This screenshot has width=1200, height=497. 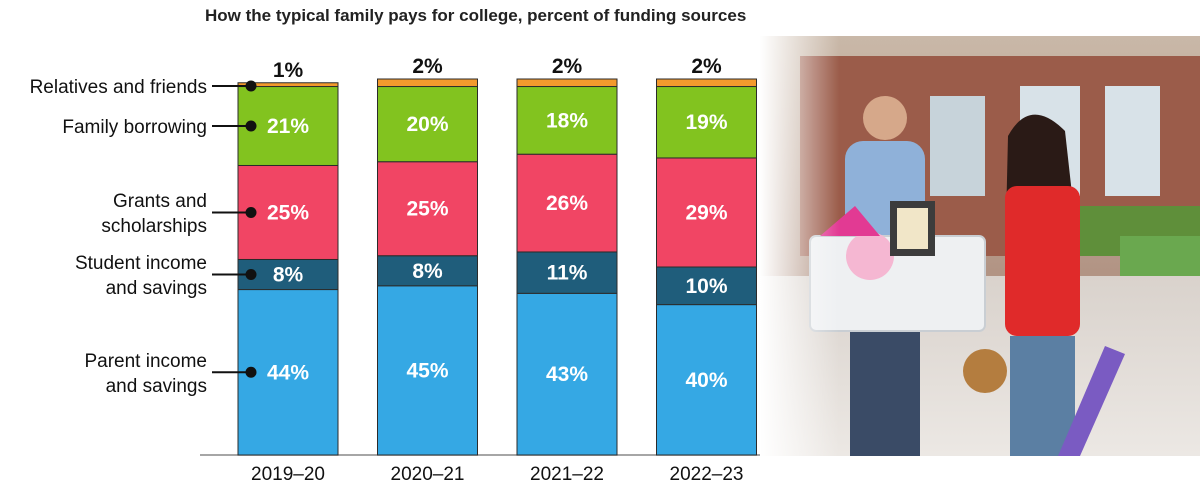 I want to click on legend-item-parent-income-and-savings: Parent income and savings, so click(x=170, y=374).